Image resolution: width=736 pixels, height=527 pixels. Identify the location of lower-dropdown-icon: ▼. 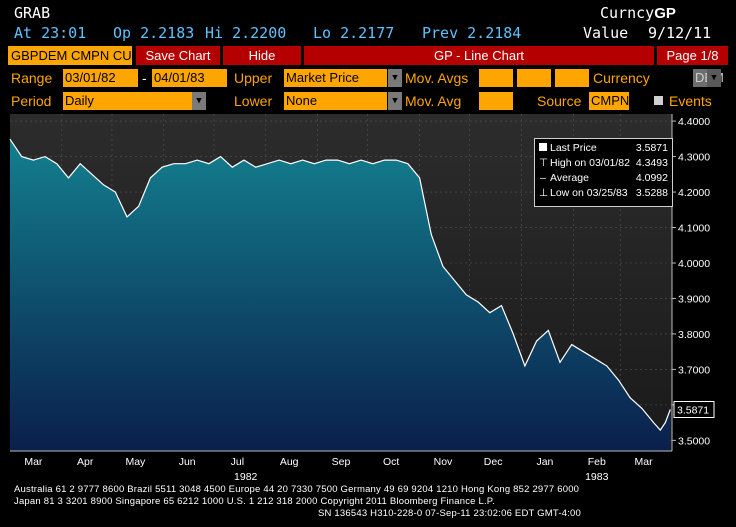
(395, 101).